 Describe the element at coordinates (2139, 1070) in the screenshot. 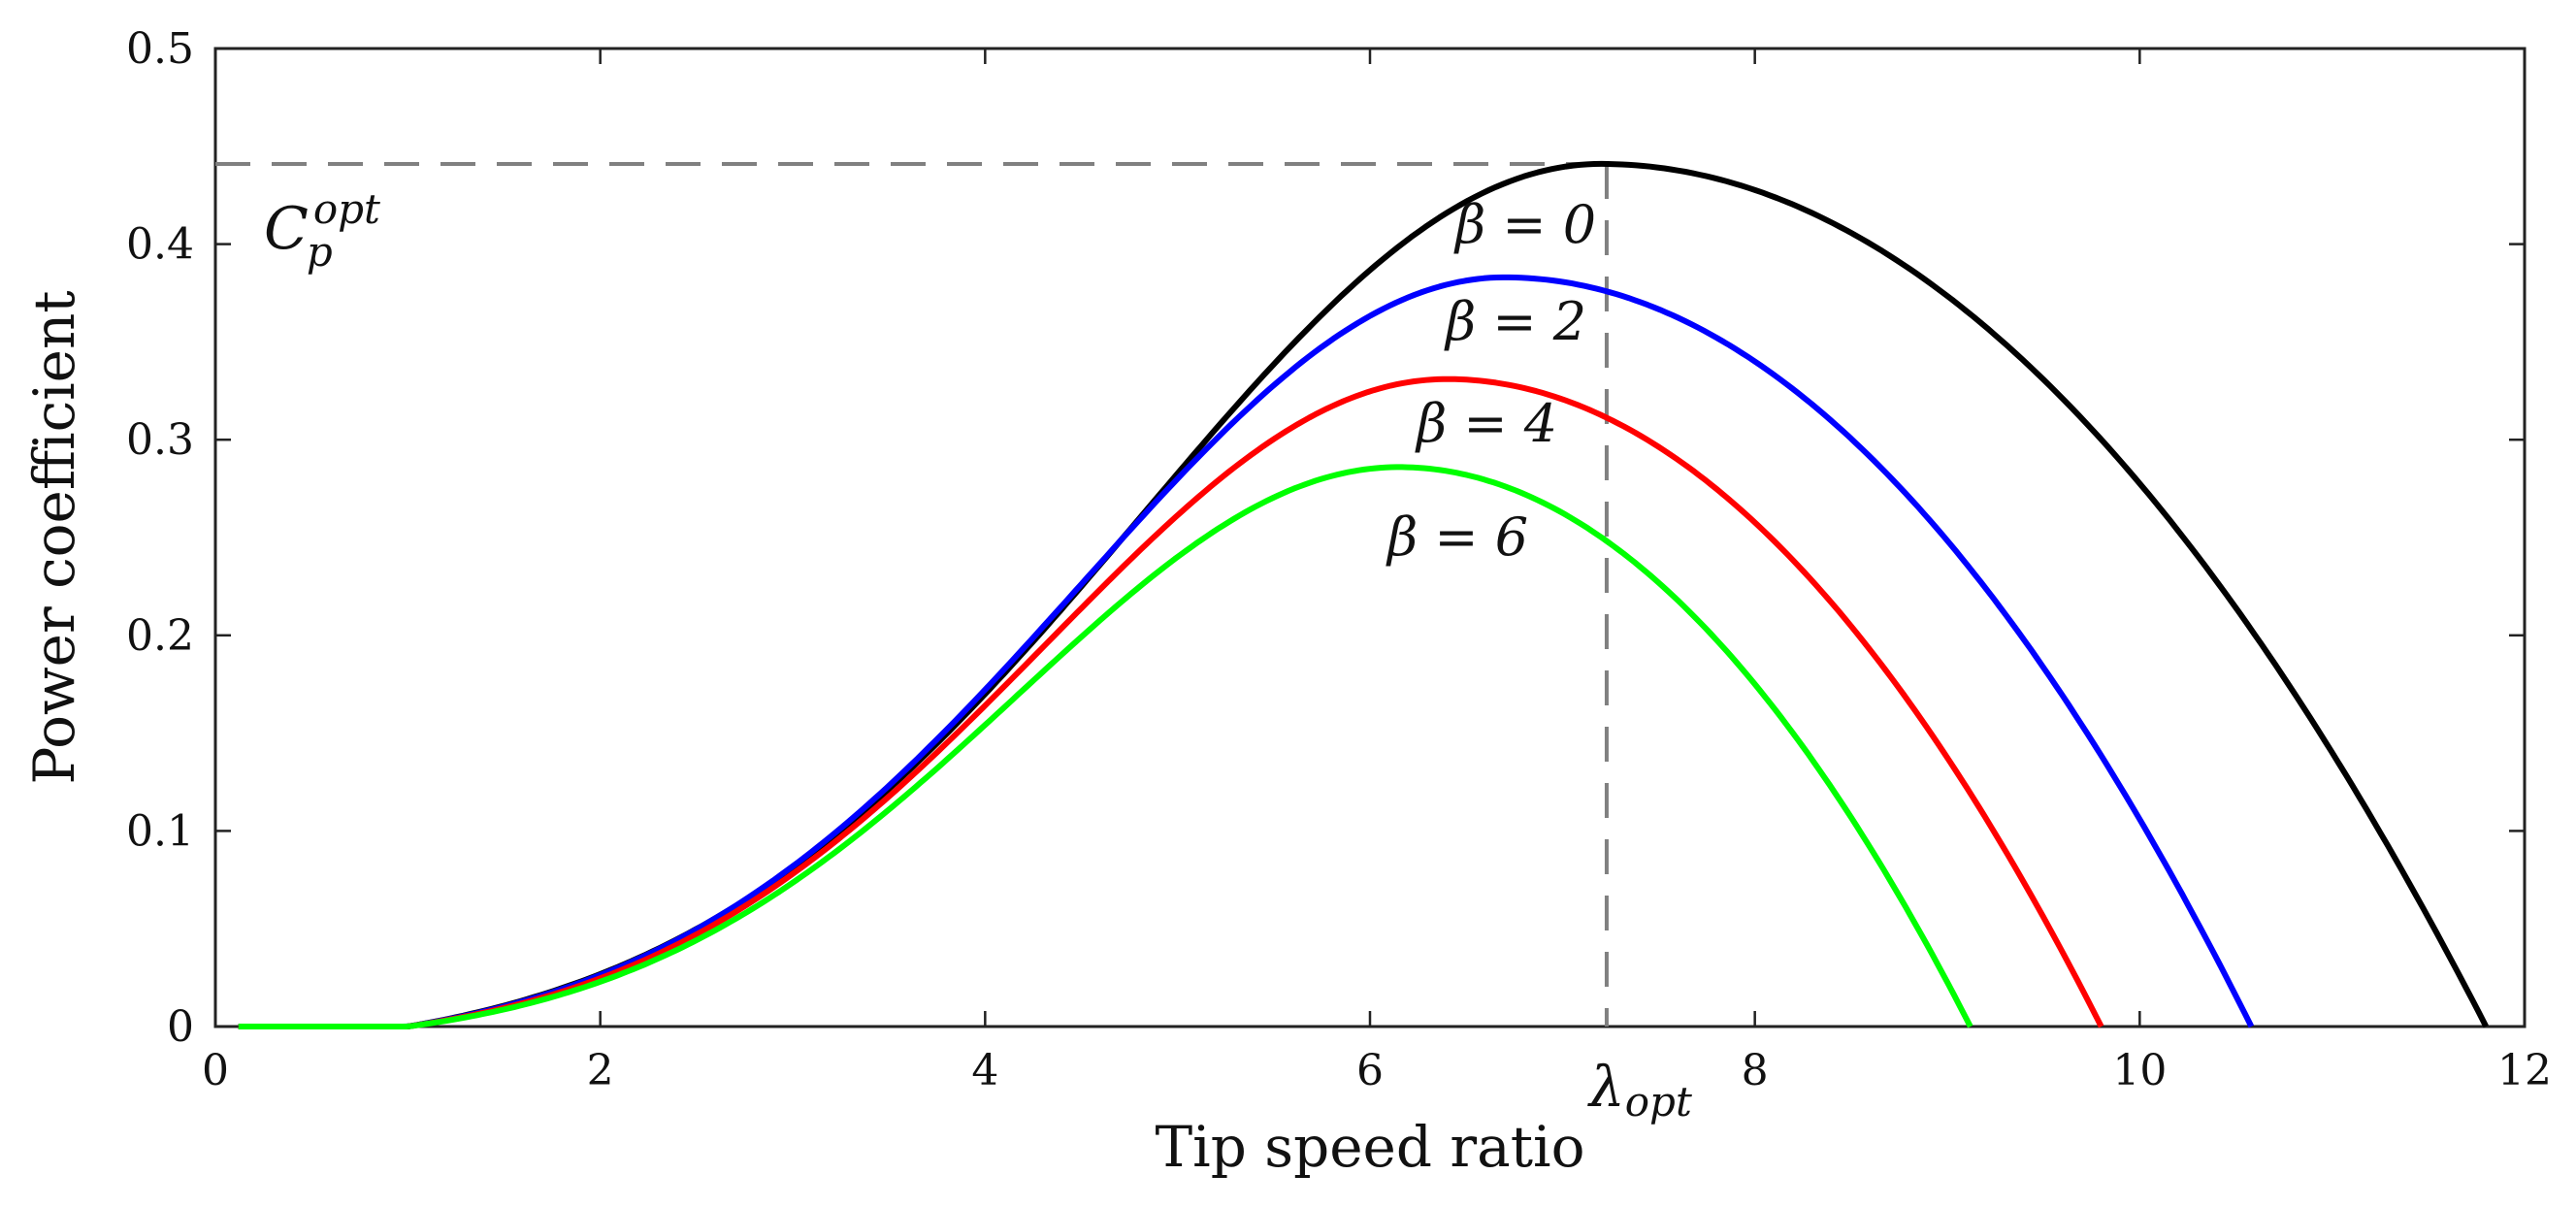

I see `x-tick-label: 10` at that location.